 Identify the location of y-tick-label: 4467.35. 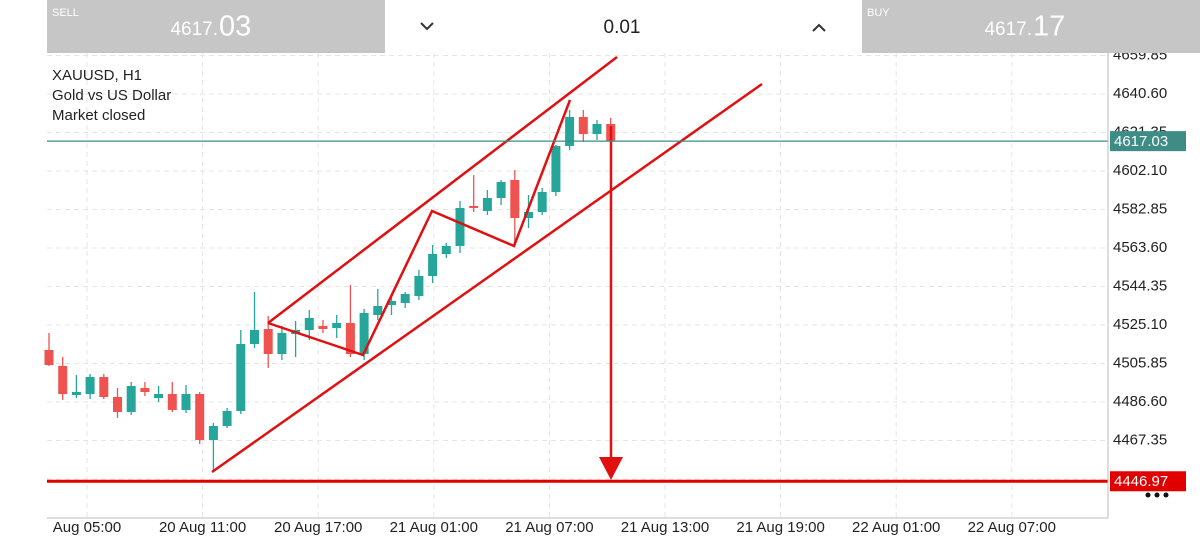
(1140, 439).